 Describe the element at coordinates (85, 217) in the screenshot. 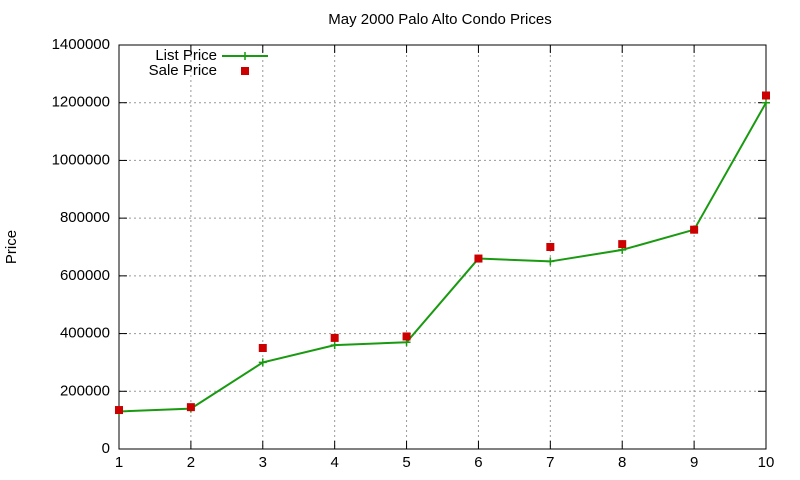

I see `y-tick-label: 800000` at that location.